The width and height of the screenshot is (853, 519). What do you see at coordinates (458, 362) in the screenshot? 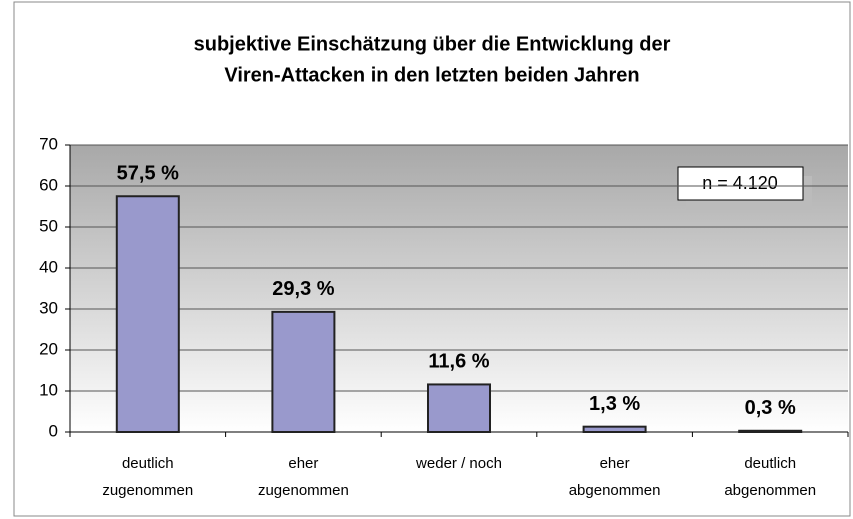
I see `value-label: 11,6 %` at bounding box center [458, 362].